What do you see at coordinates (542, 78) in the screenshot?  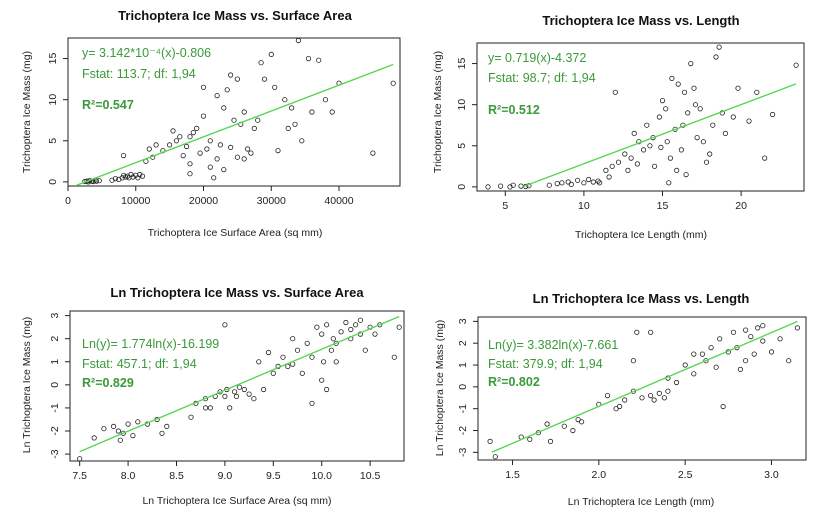 I see `panel-2-fstat: Fstat: 98.7; df: 1,94` at bounding box center [542, 78].